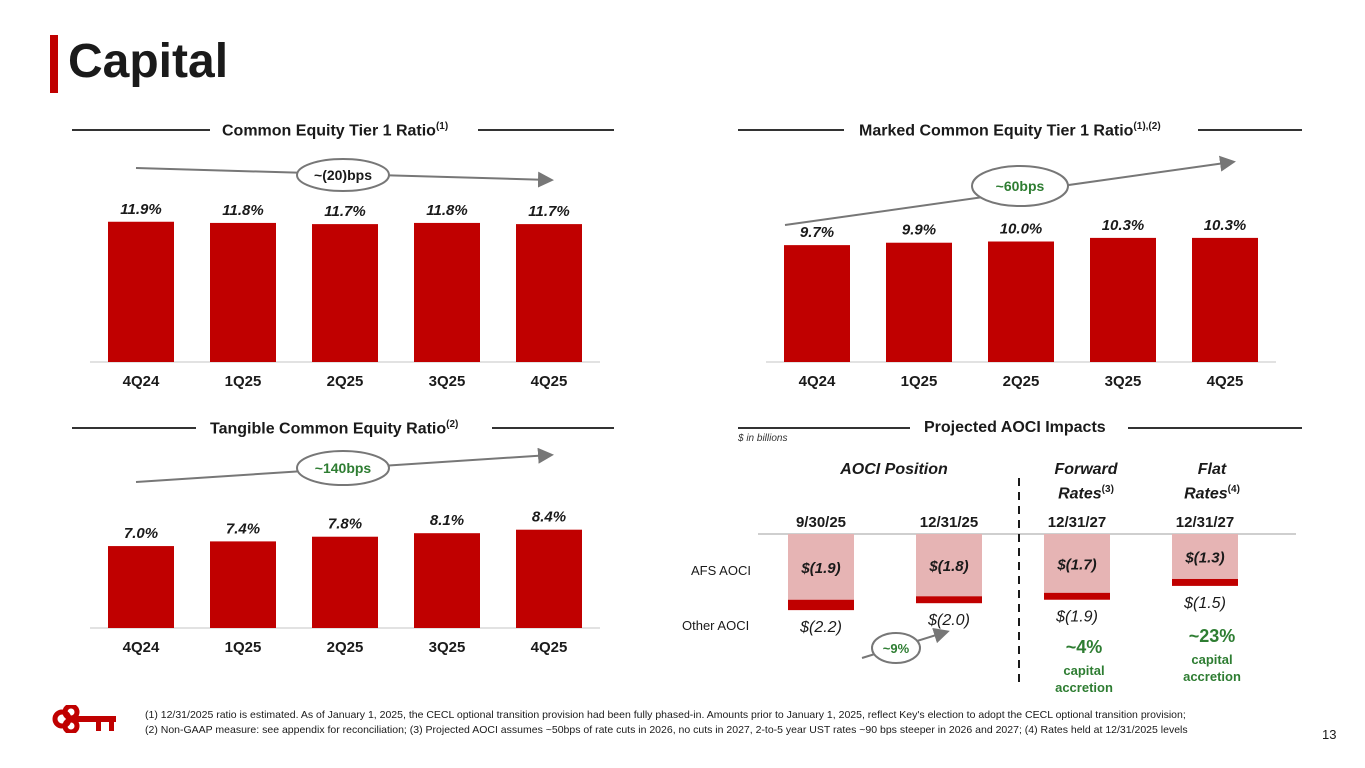  I want to click on row-label-other: Other AOCI, so click(716, 625).